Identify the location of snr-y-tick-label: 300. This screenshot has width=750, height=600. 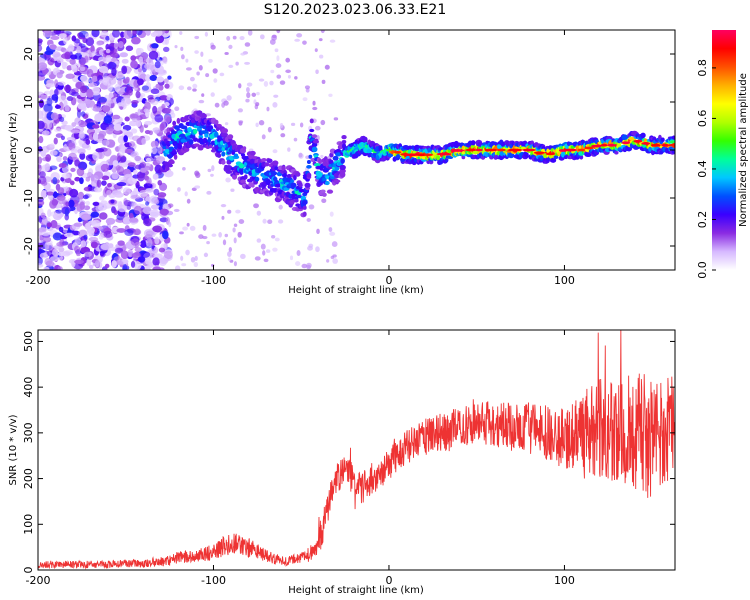
(28, 432).